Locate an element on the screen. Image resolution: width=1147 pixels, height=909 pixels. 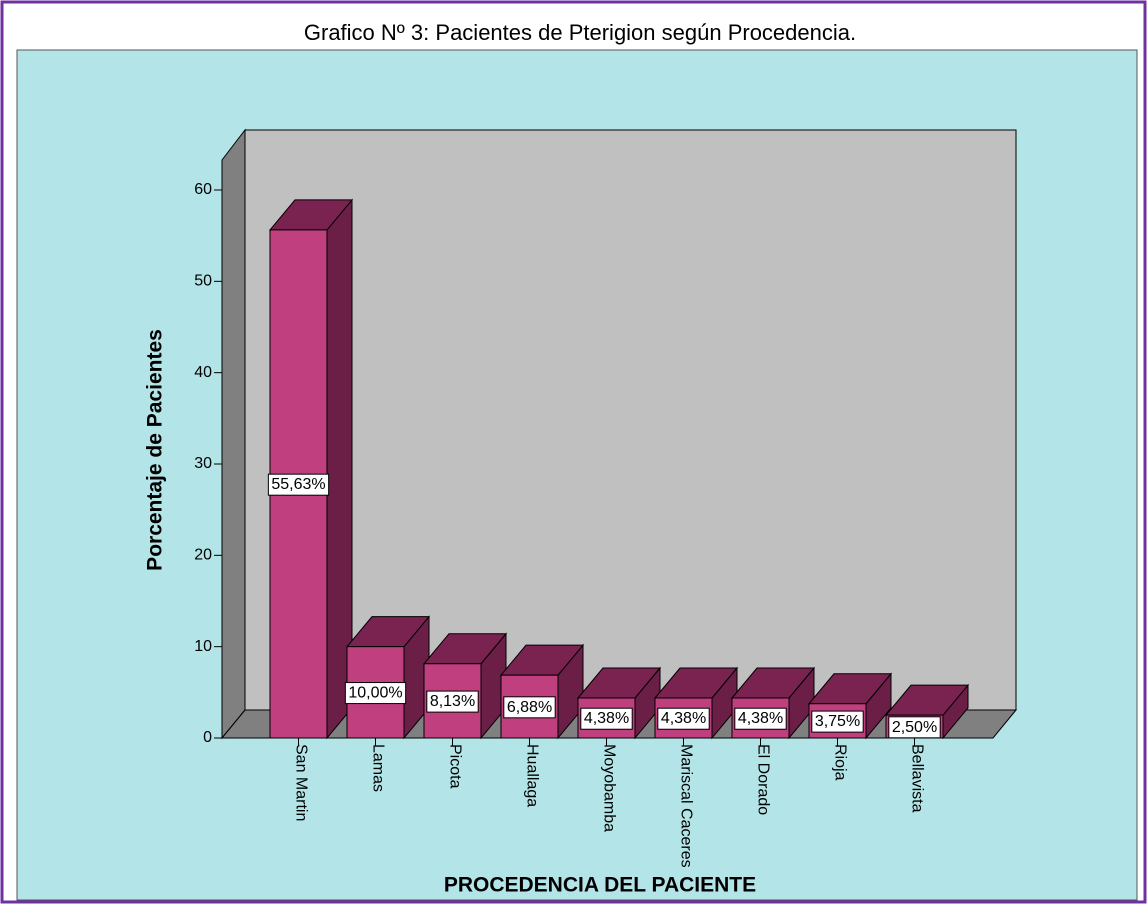
data-label: 10,00% is located at coordinates (375, 693).